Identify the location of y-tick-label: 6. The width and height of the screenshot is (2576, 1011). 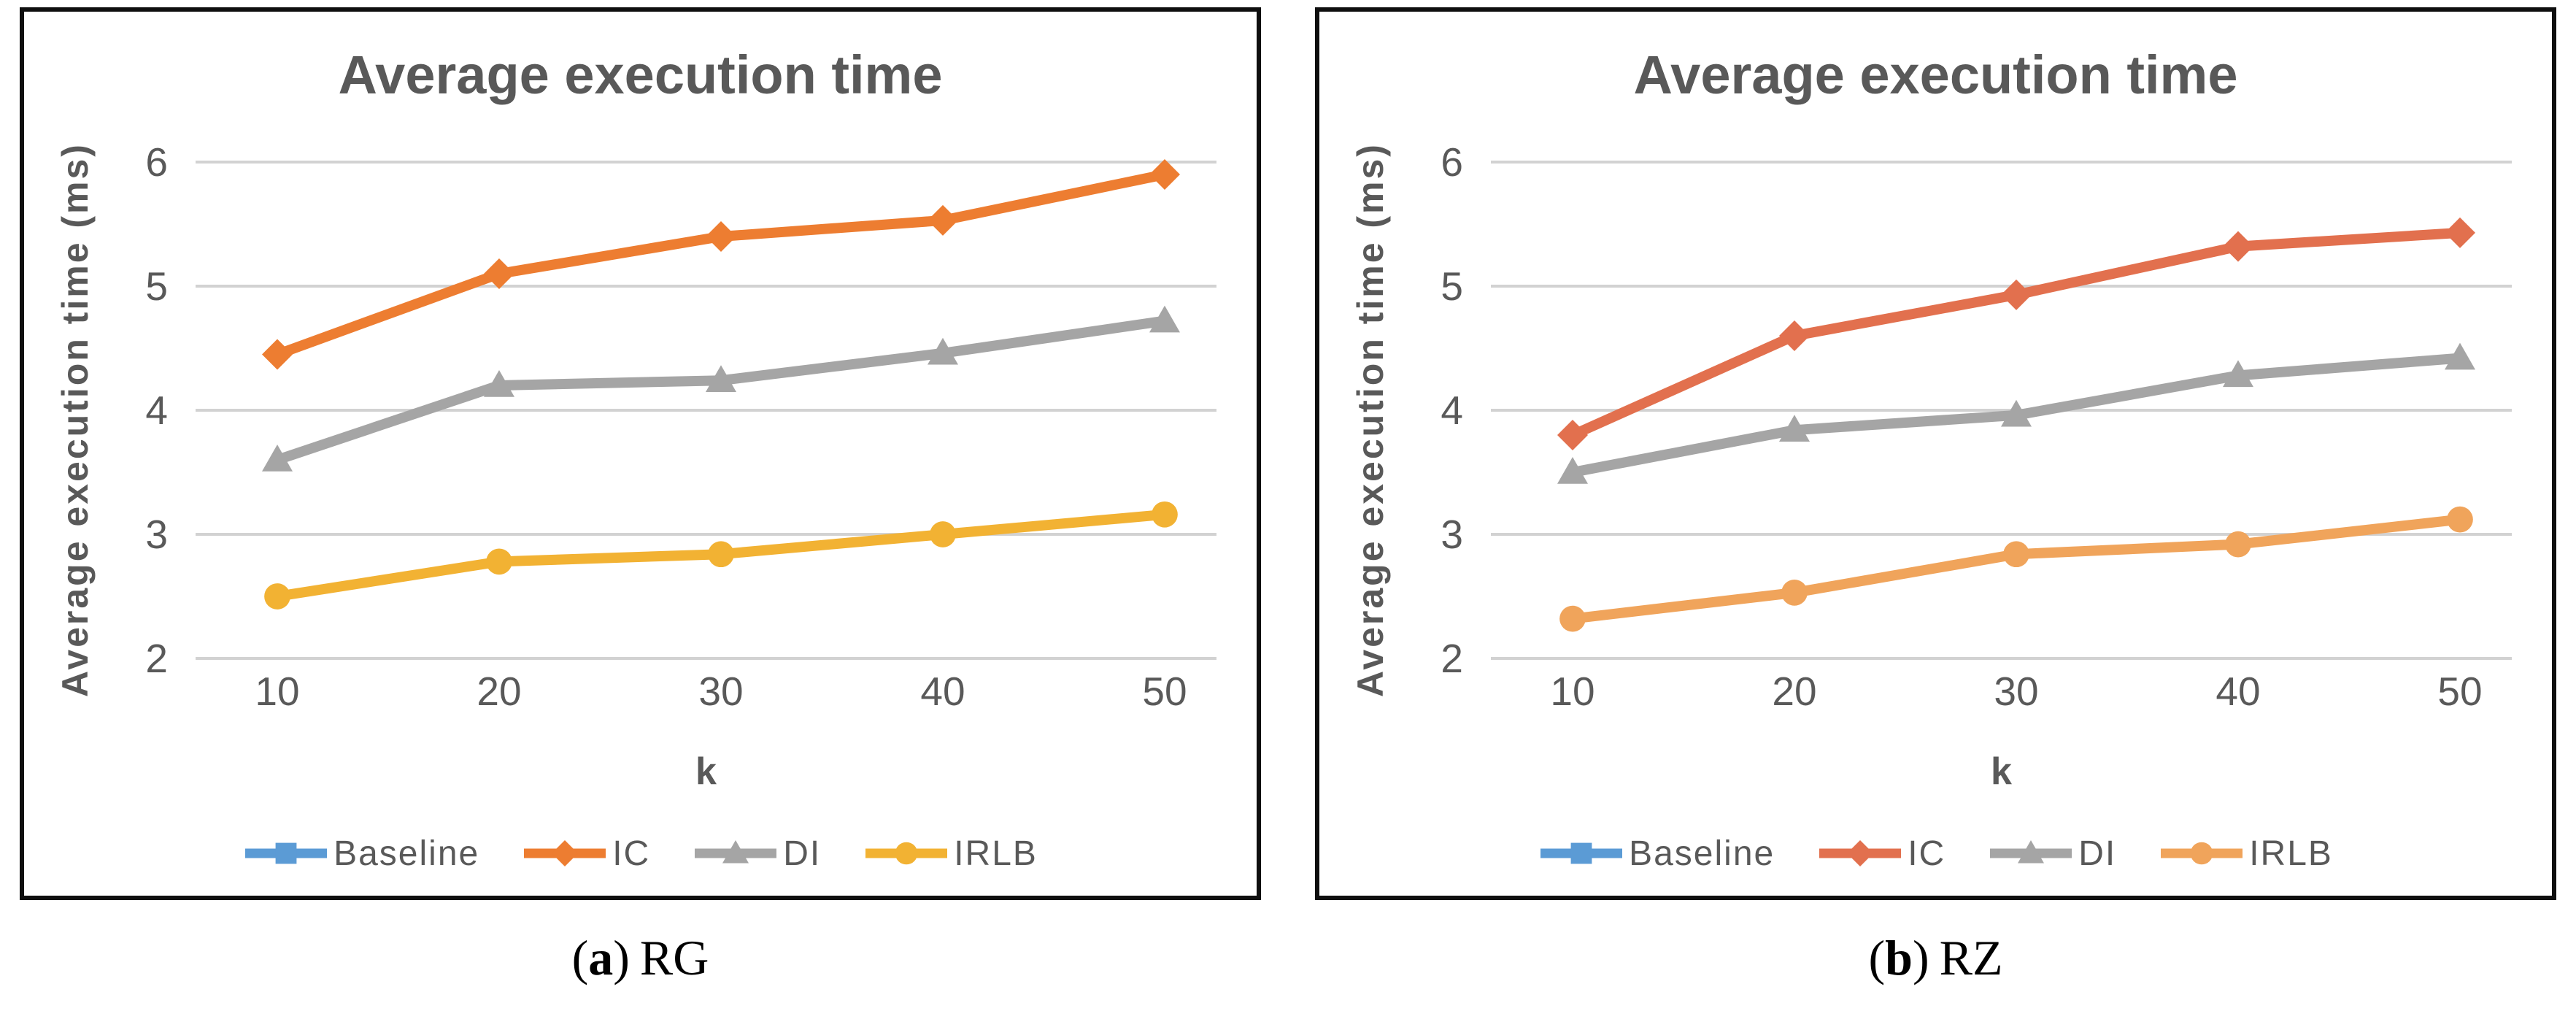
(1452, 162).